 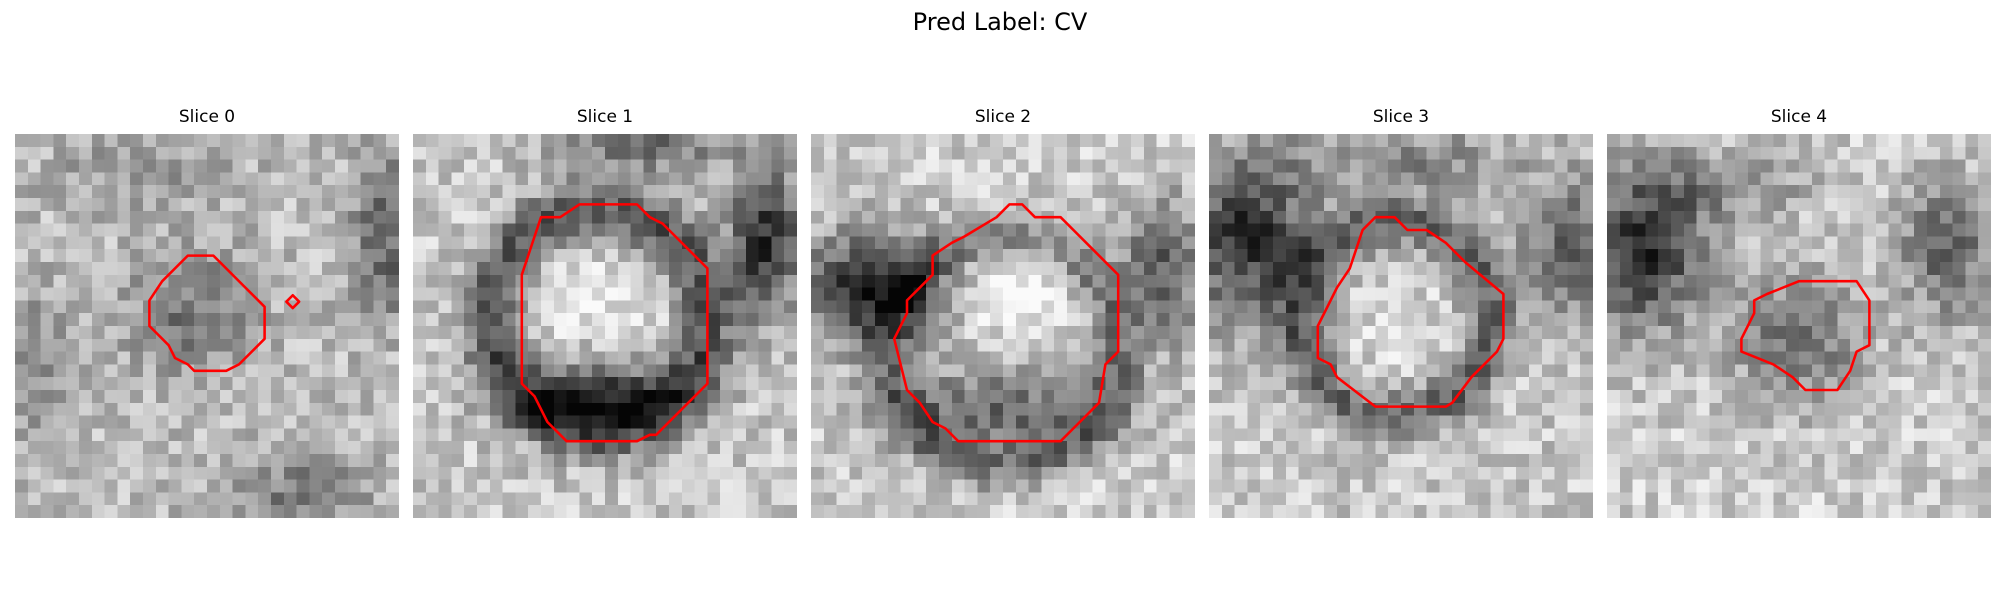 What do you see at coordinates (1003, 117) in the screenshot?
I see `slice-title-2: Slice 2` at bounding box center [1003, 117].